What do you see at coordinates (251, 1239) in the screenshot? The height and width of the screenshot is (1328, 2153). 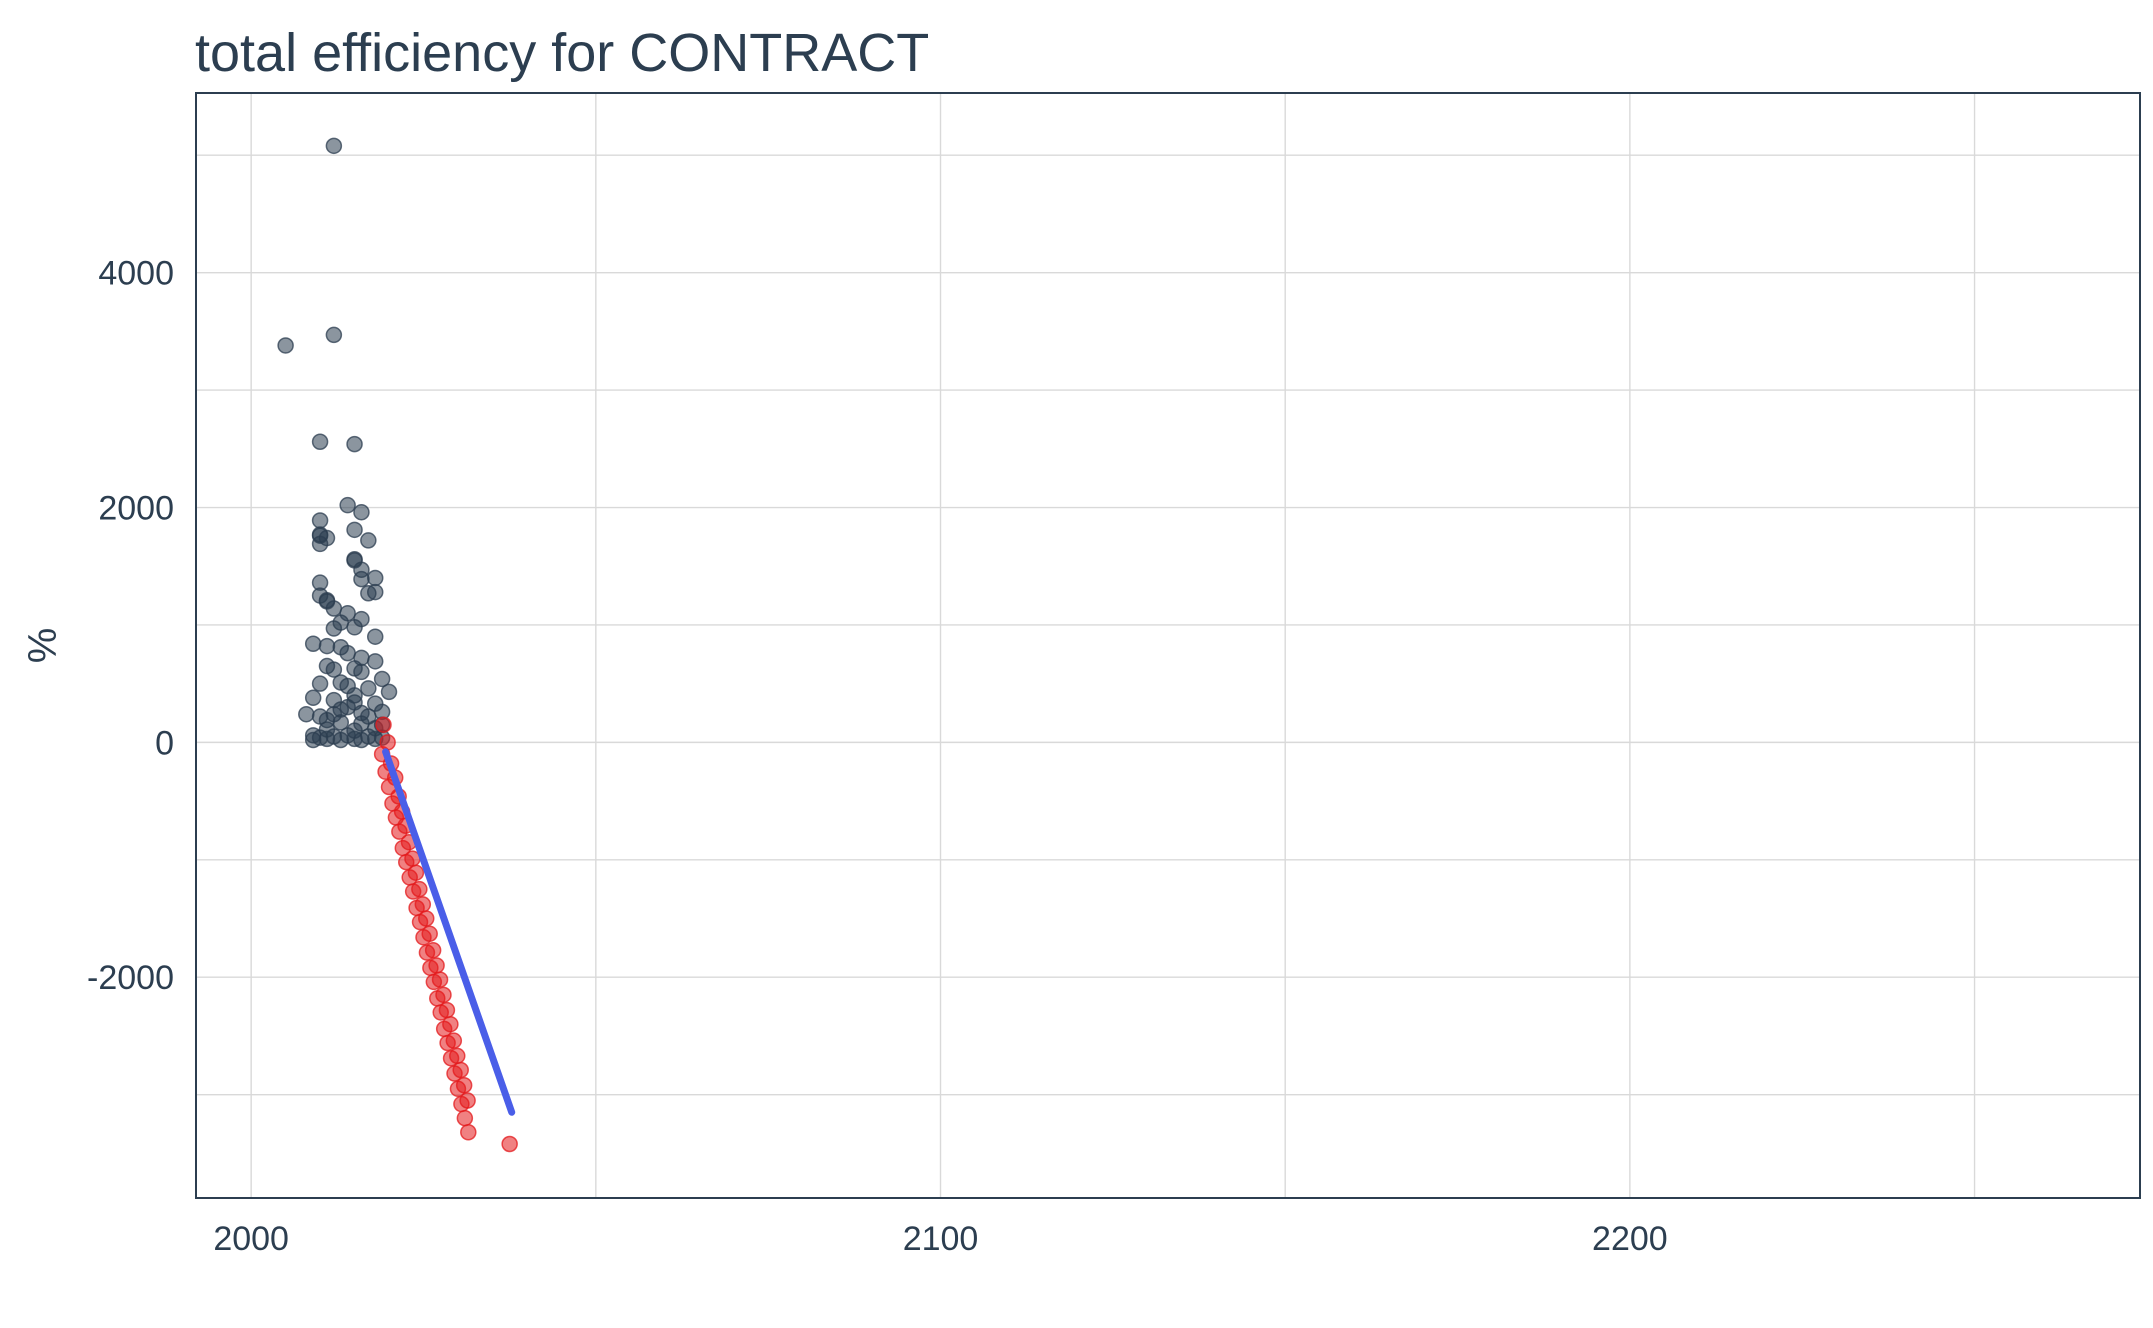 I see `x-tick-label: 2000` at bounding box center [251, 1239].